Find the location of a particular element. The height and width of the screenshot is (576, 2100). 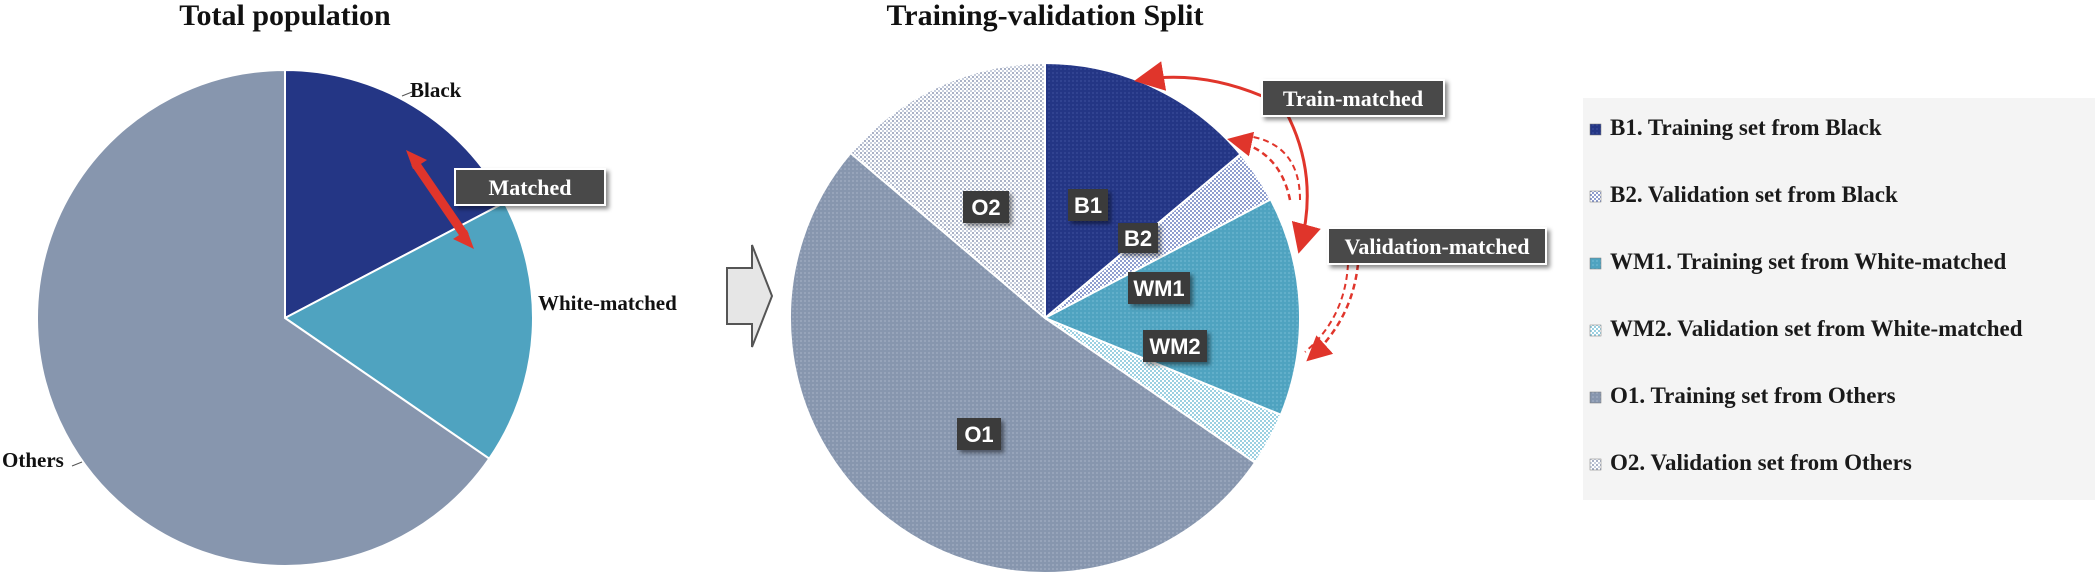

left-chart-title: Total population is located at coordinates (285, 16).